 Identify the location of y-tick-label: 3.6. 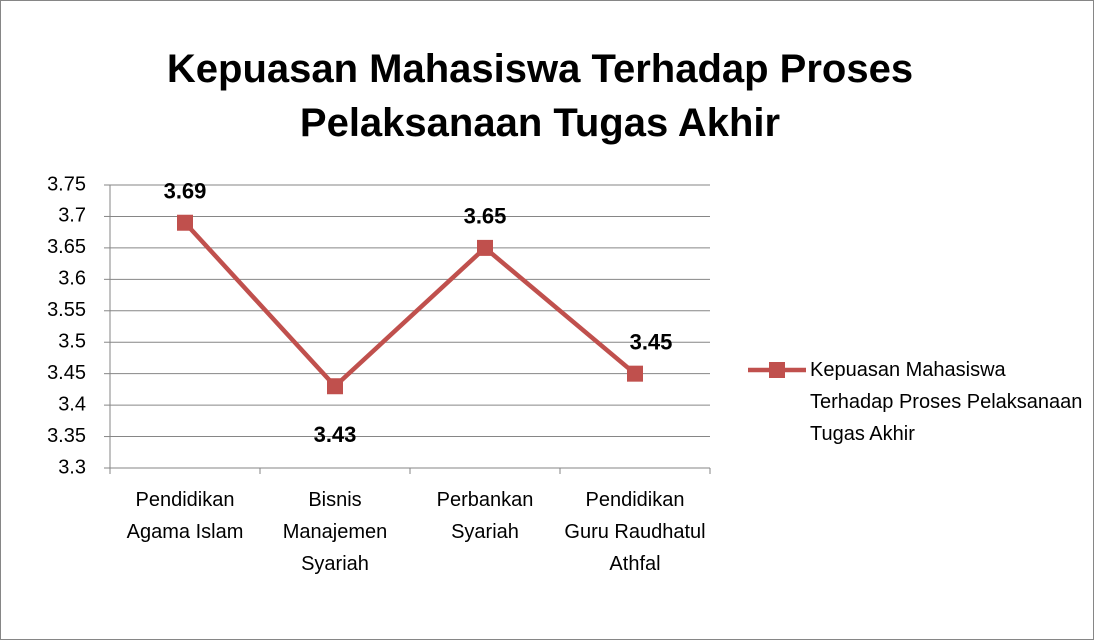
(72, 279).